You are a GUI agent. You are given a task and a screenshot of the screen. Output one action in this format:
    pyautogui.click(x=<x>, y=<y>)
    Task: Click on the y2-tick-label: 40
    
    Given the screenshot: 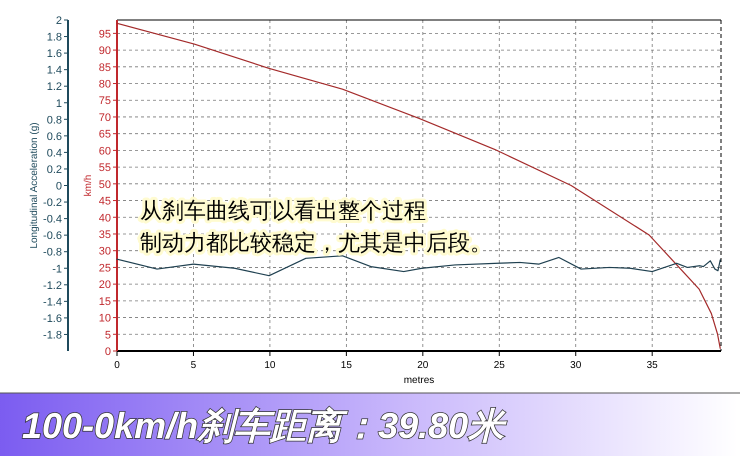 What is the action you would take?
    pyautogui.click(x=104, y=218)
    